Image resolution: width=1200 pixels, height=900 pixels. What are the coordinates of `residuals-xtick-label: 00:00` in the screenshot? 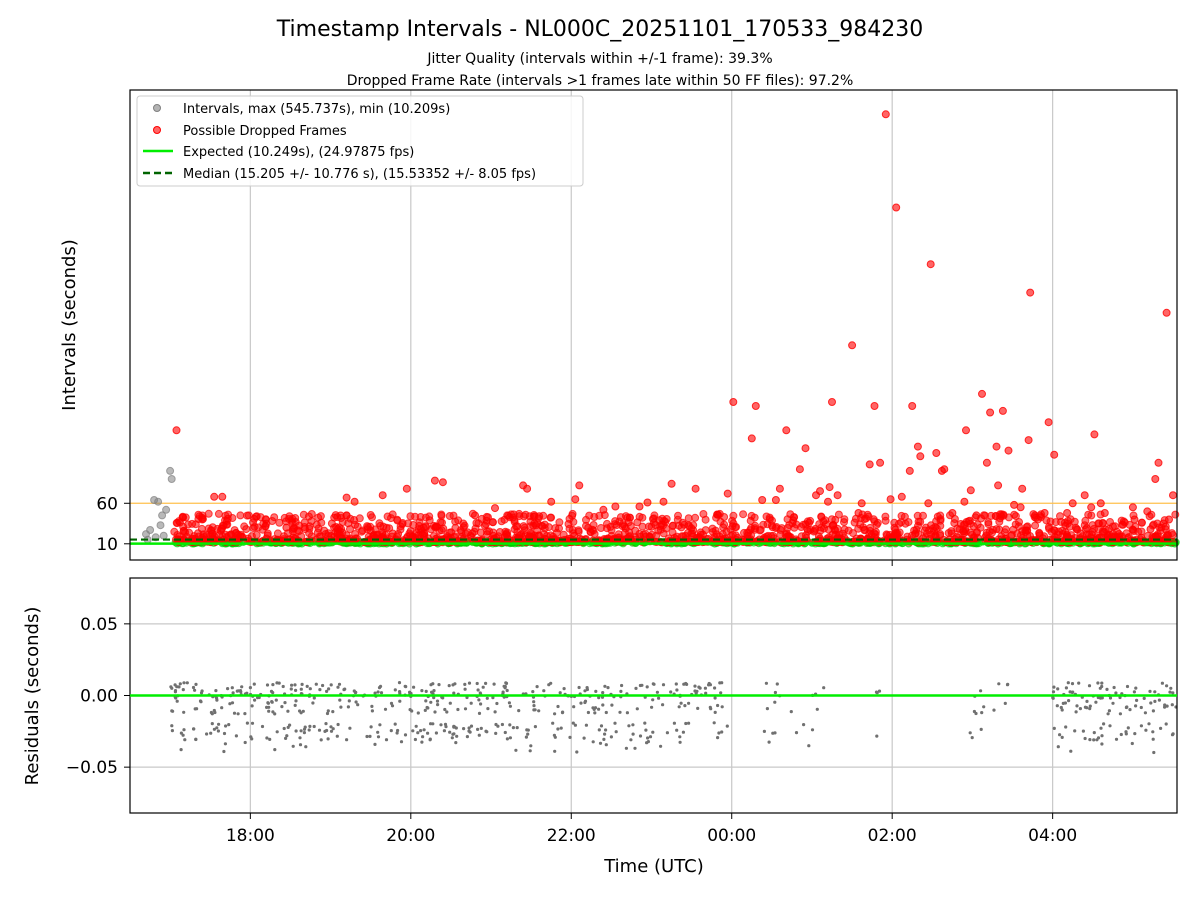 It's located at (731, 836).